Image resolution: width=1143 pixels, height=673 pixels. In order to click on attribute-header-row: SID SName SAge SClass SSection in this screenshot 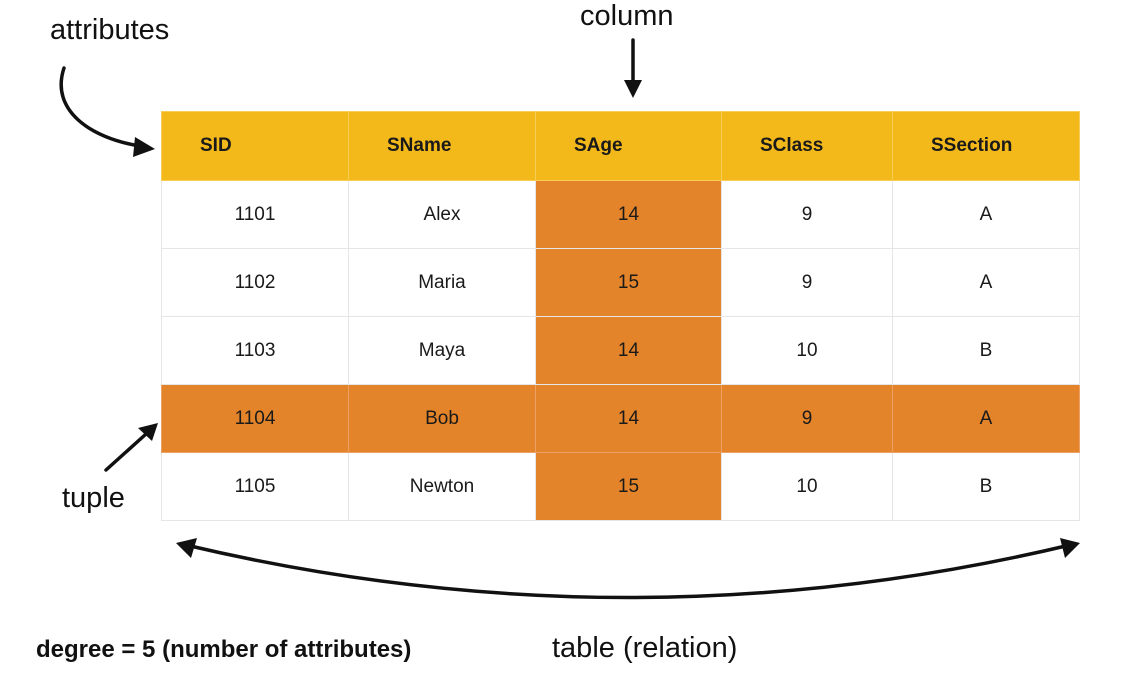, I will do `click(620, 146)`.